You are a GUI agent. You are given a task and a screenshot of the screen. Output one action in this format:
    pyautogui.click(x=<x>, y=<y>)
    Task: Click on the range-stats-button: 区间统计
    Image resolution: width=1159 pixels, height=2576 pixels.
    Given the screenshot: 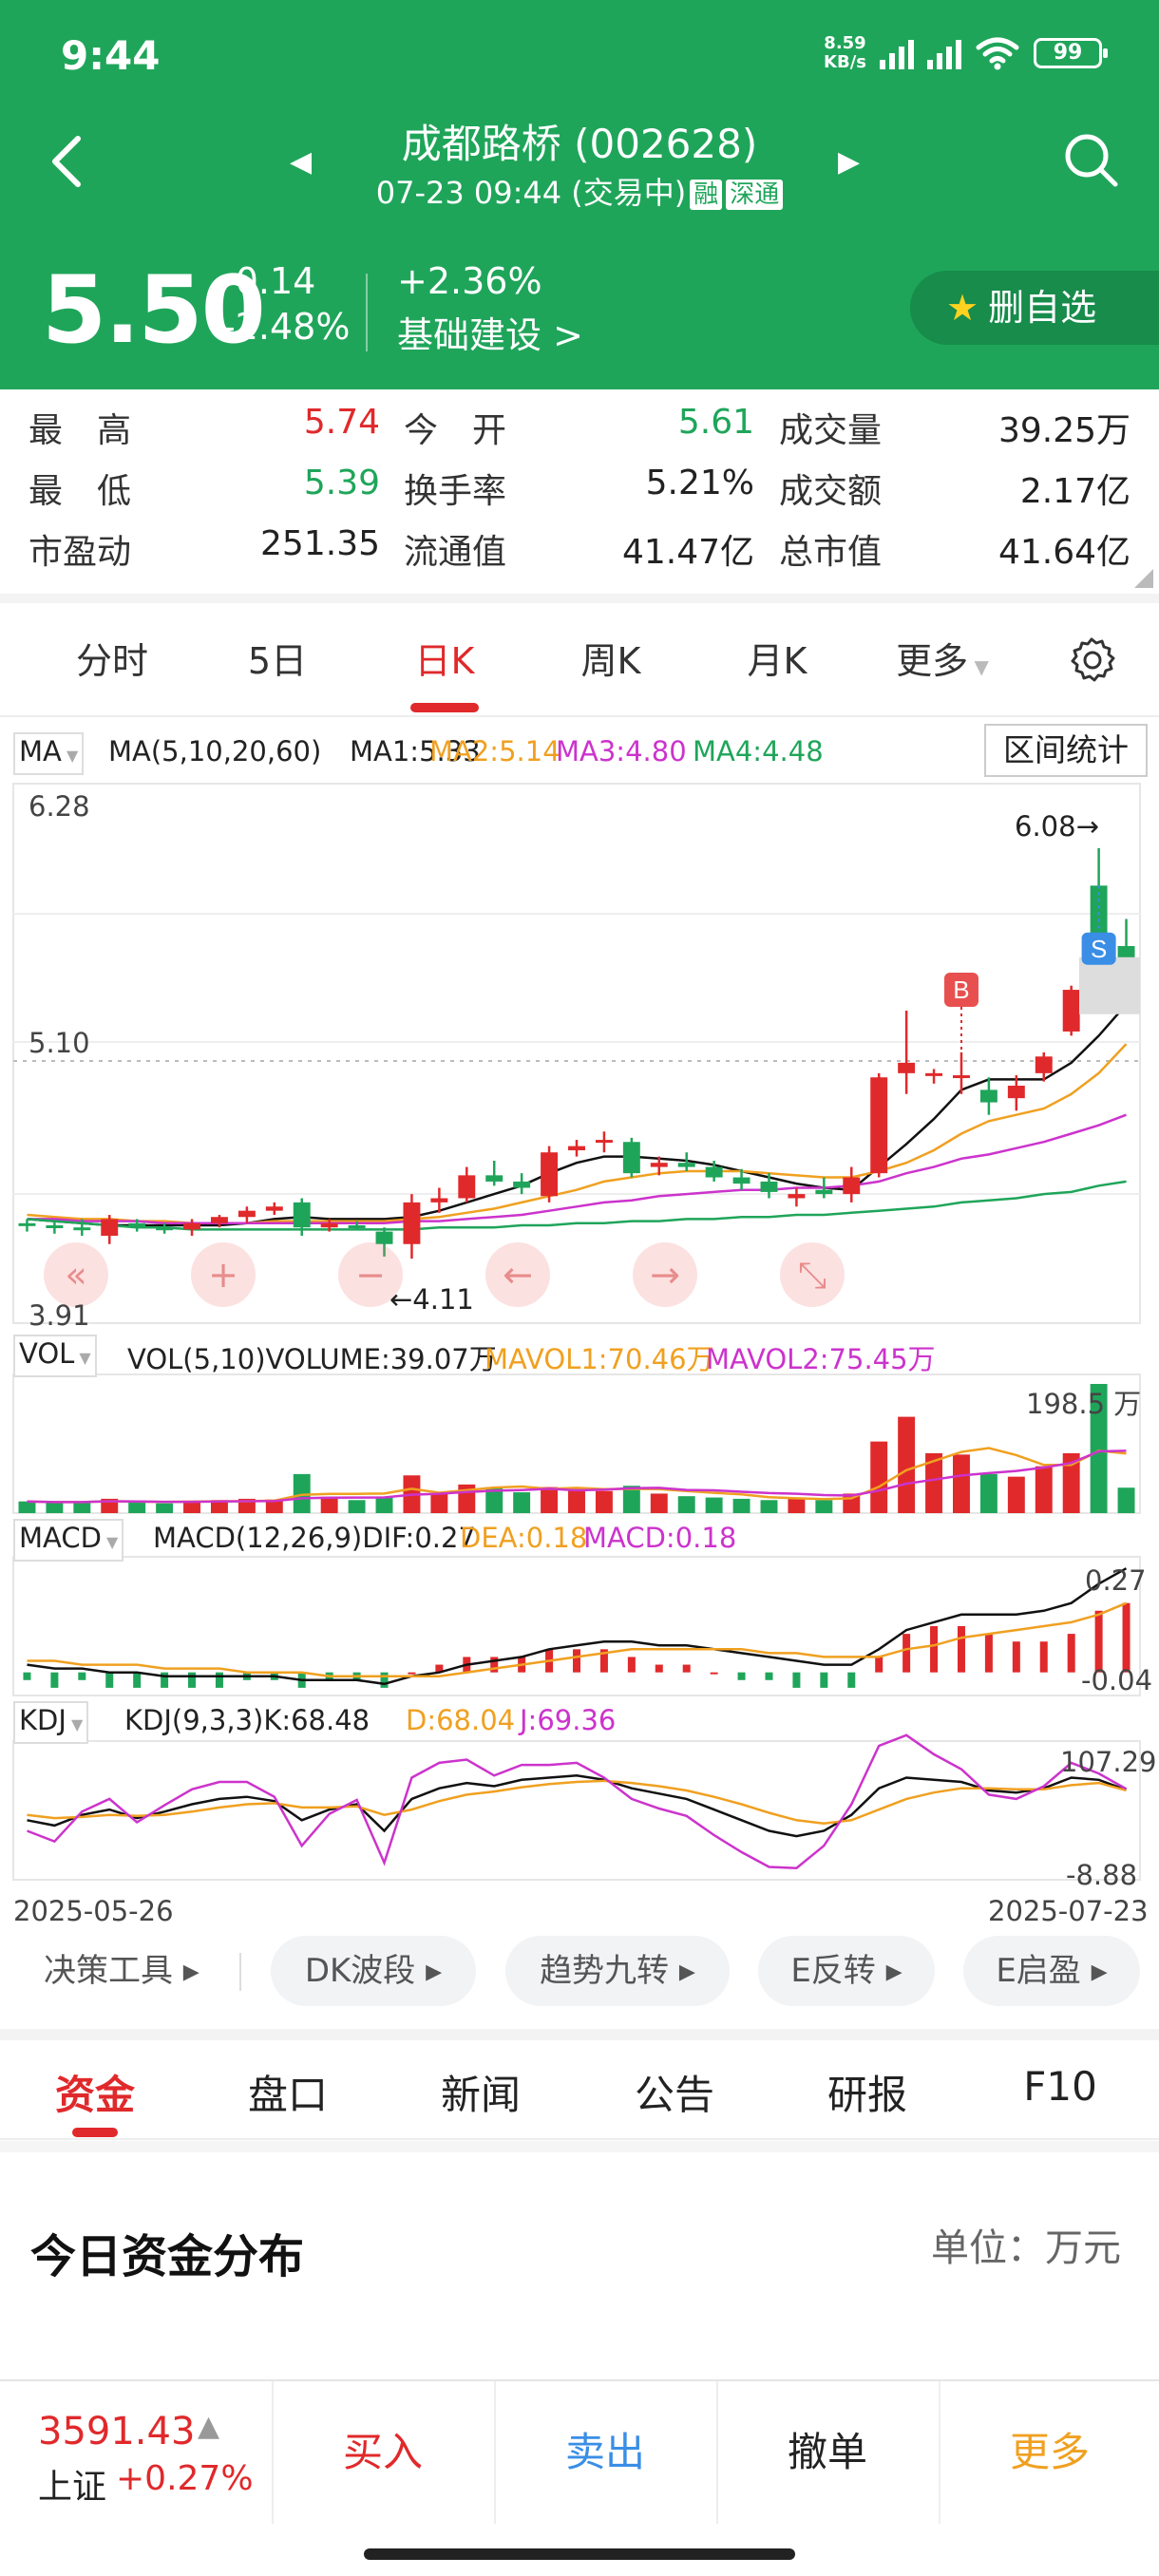 What is the action you would take?
    pyautogui.click(x=1066, y=750)
    